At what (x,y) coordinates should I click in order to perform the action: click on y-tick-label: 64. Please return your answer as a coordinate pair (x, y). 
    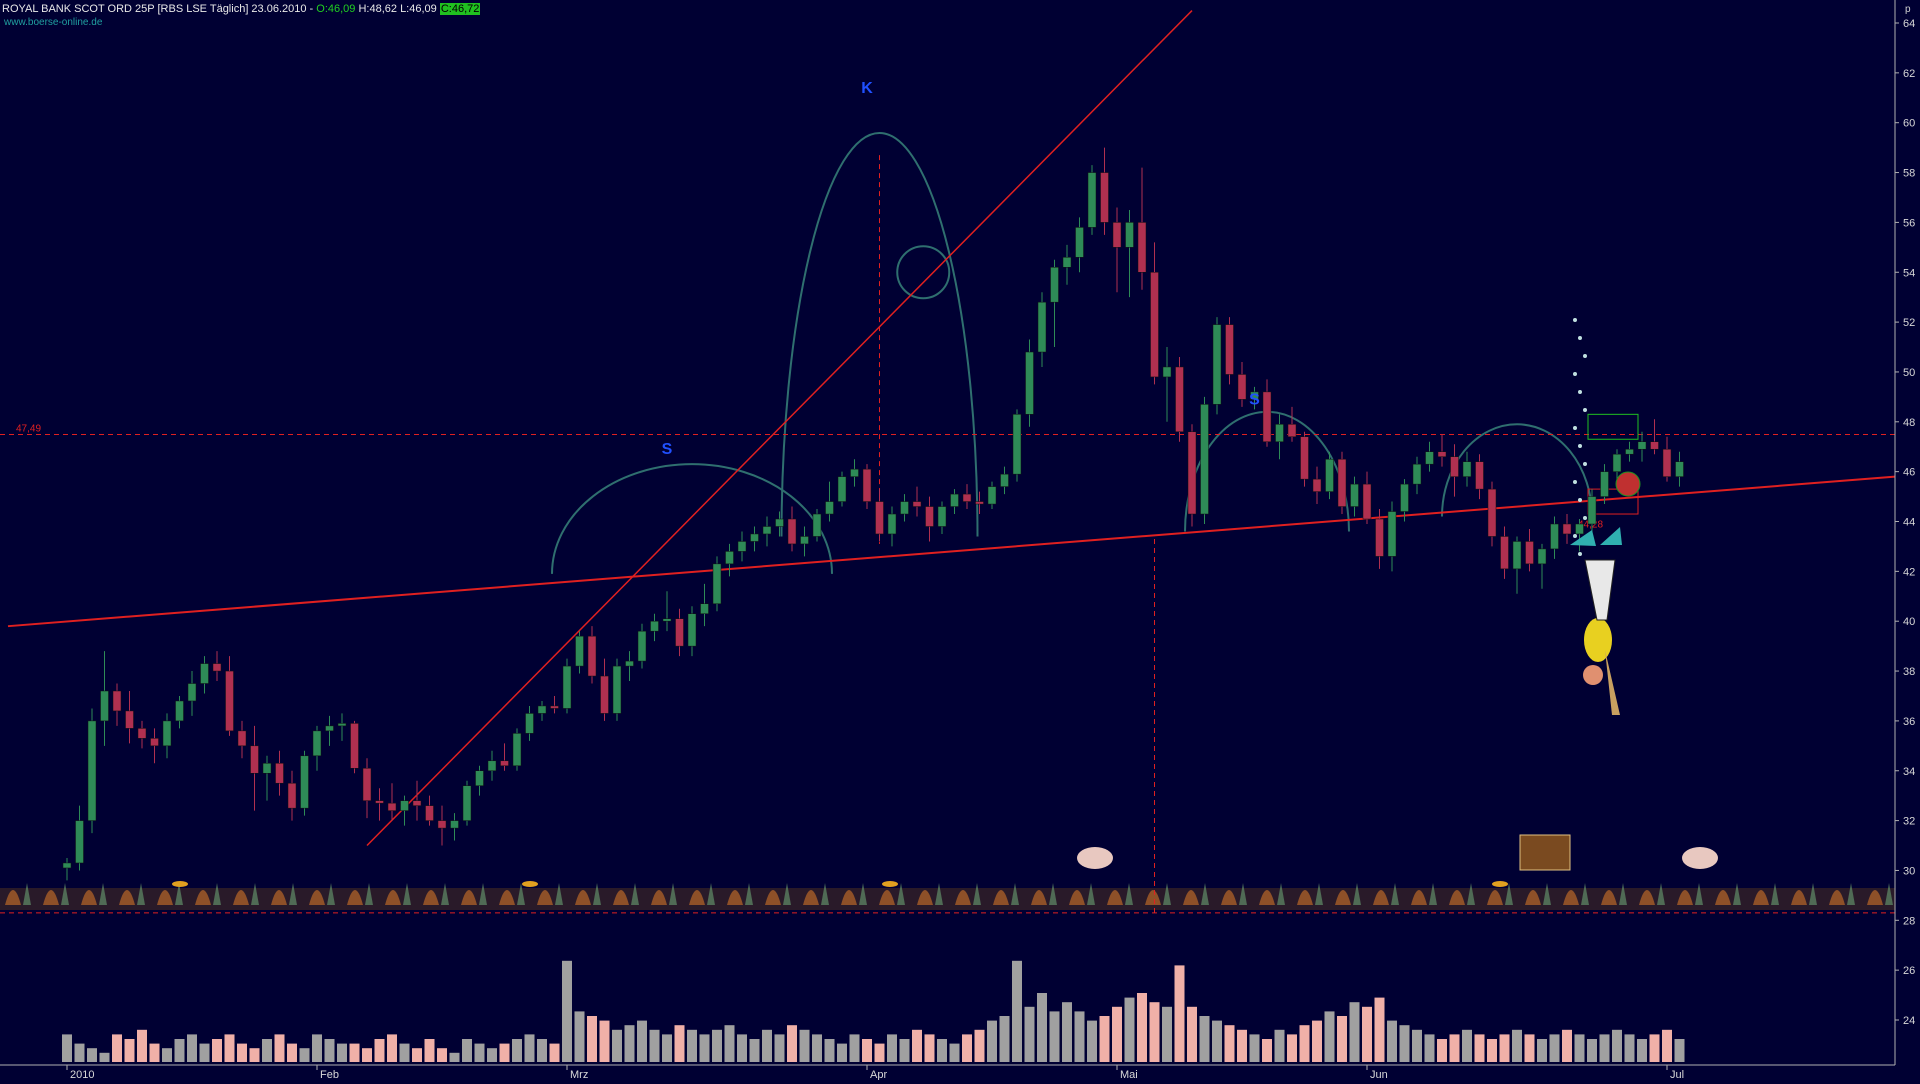
    Looking at the image, I should click on (1909, 24).